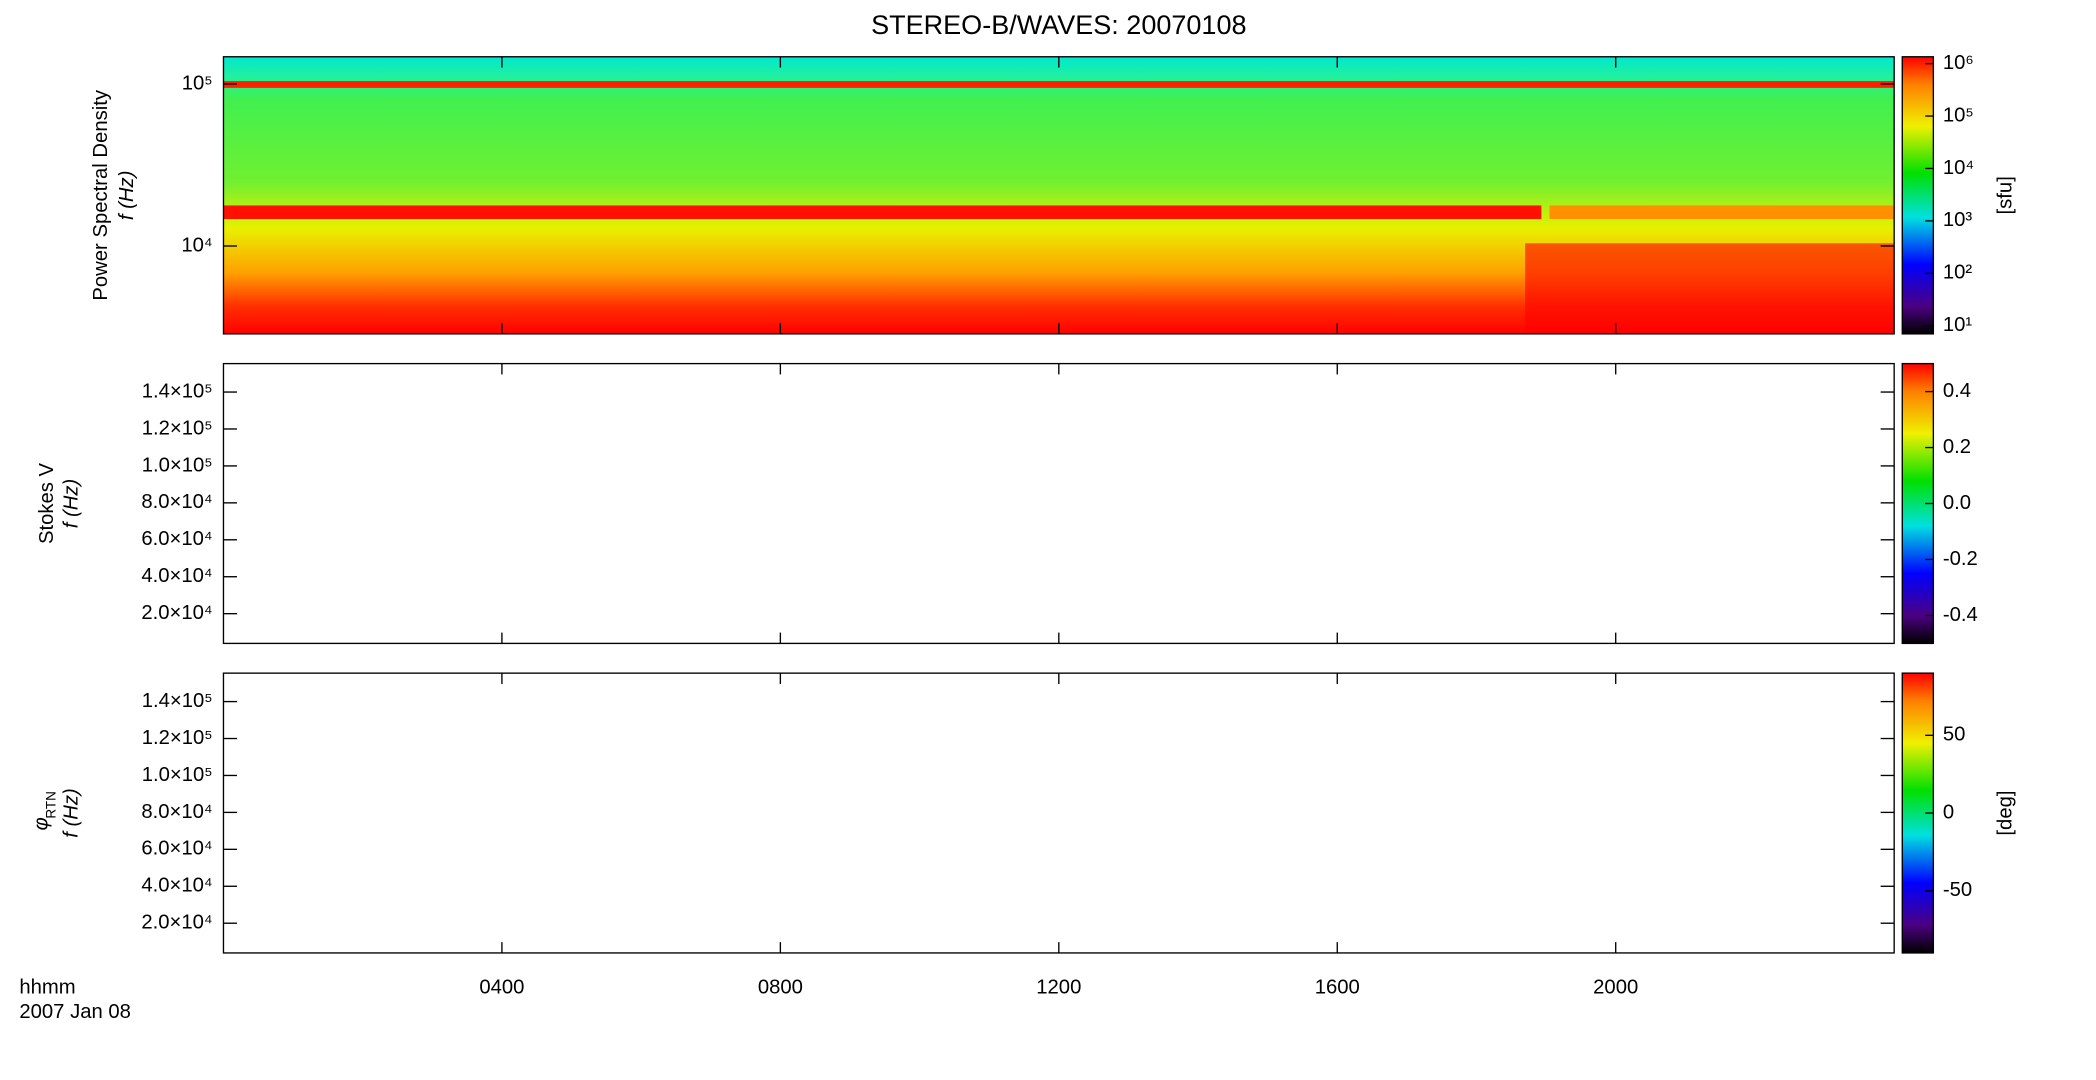 This screenshot has height=1080, width=2096. What do you see at coordinates (42, 823) in the screenshot?
I see `y-axis-label: φ` at bounding box center [42, 823].